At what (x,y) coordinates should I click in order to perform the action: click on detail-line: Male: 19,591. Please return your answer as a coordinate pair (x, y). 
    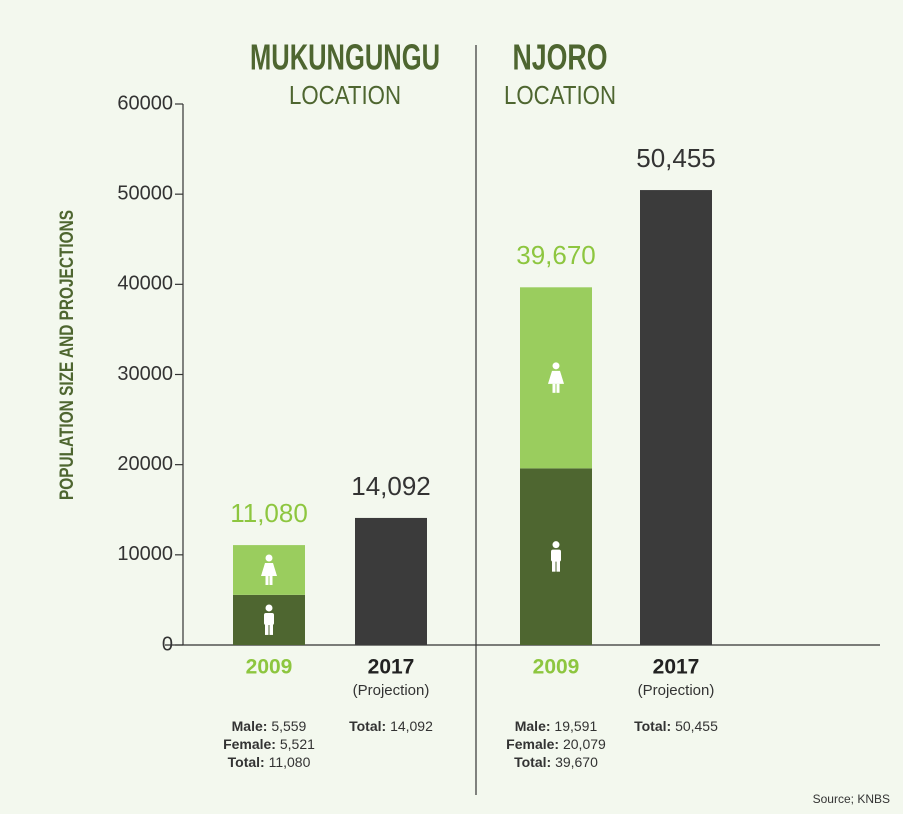
    Looking at the image, I should click on (556, 726).